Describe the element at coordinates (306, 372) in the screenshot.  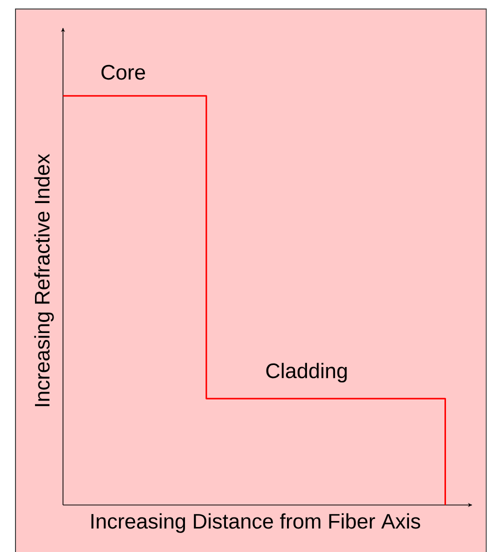
I see `annotation: Cladding` at that location.